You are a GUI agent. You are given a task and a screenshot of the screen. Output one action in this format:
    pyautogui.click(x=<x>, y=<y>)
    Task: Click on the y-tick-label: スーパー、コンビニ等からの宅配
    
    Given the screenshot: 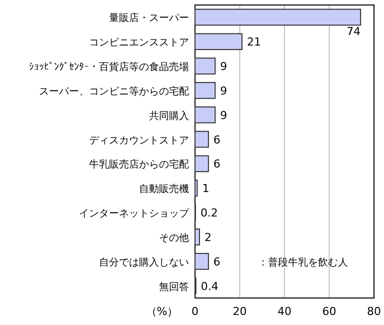 What is the action you would take?
    pyautogui.click(x=114, y=91)
    